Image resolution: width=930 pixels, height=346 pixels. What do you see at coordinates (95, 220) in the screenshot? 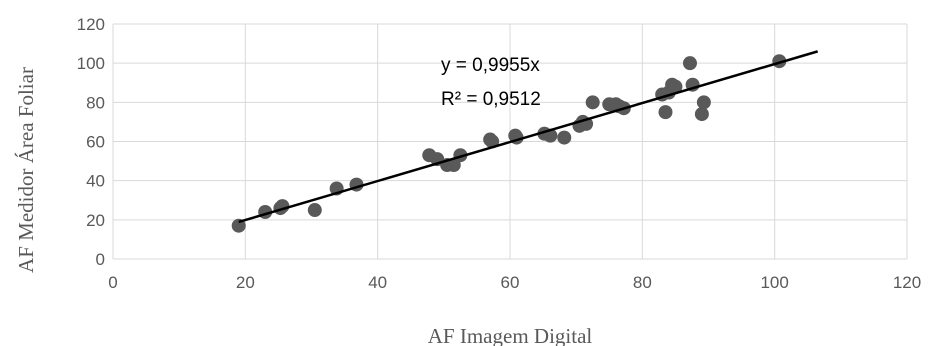
I see `y-tick-label: 20` at bounding box center [95, 220].